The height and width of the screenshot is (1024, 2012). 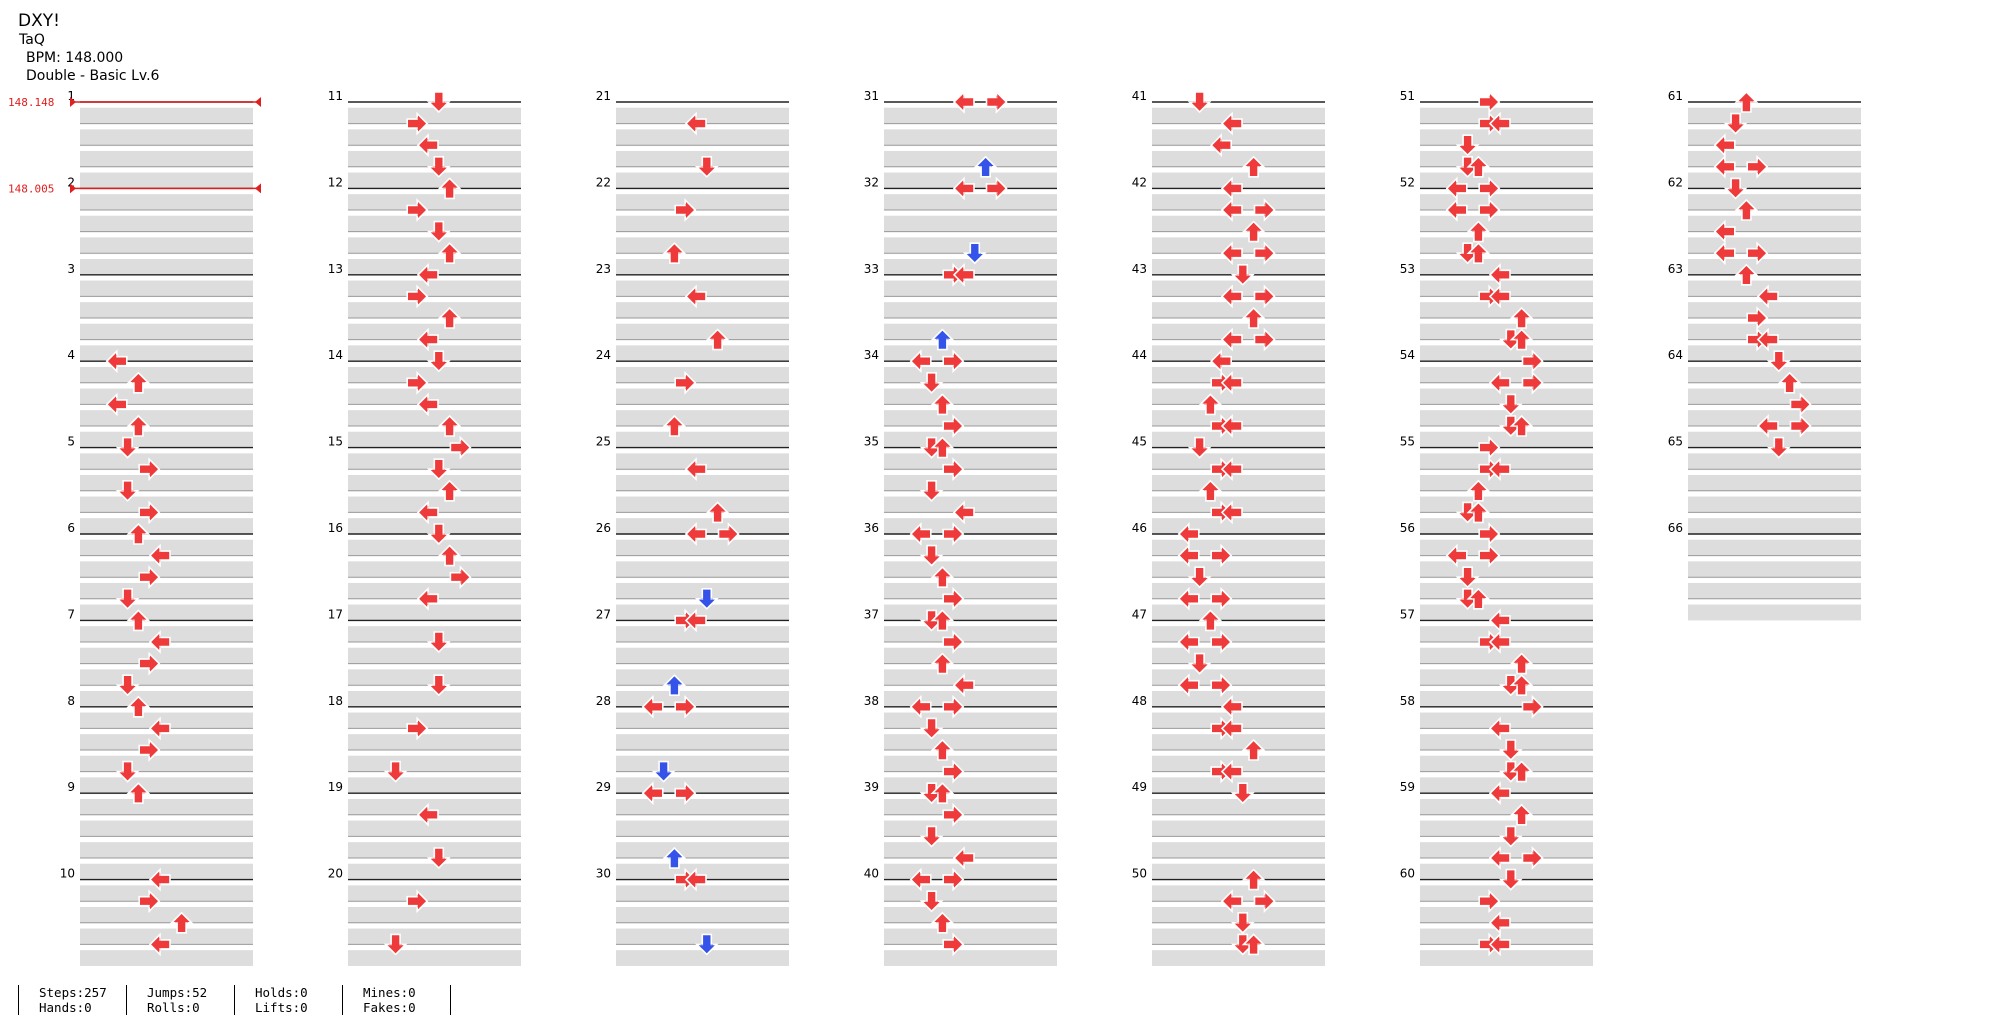 I want to click on stat-group-mines: Mines:0 Fakes:0, so click(x=379, y=1000).